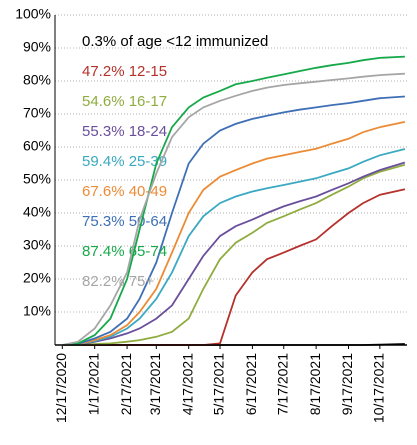 The image size is (417, 445). Describe the element at coordinates (61, 388) in the screenshot. I see `x-tick-label: 12/17/2020` at that location.